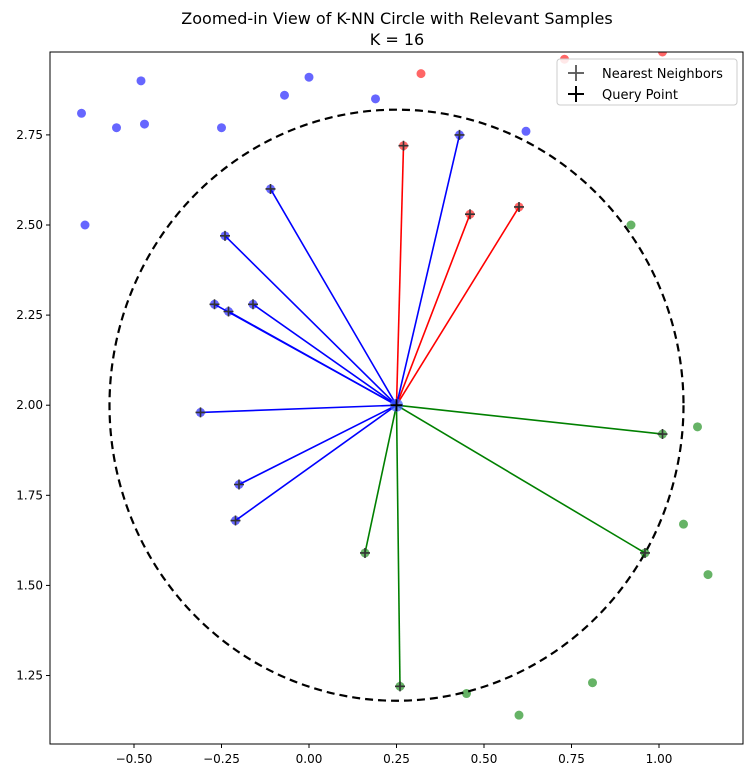 This screenshot has height=779, width=753. What do you see at coordinates (29, 315) in the screenshot?
I see `y-tick-label: 2.25` at bounding box center [29, 315].